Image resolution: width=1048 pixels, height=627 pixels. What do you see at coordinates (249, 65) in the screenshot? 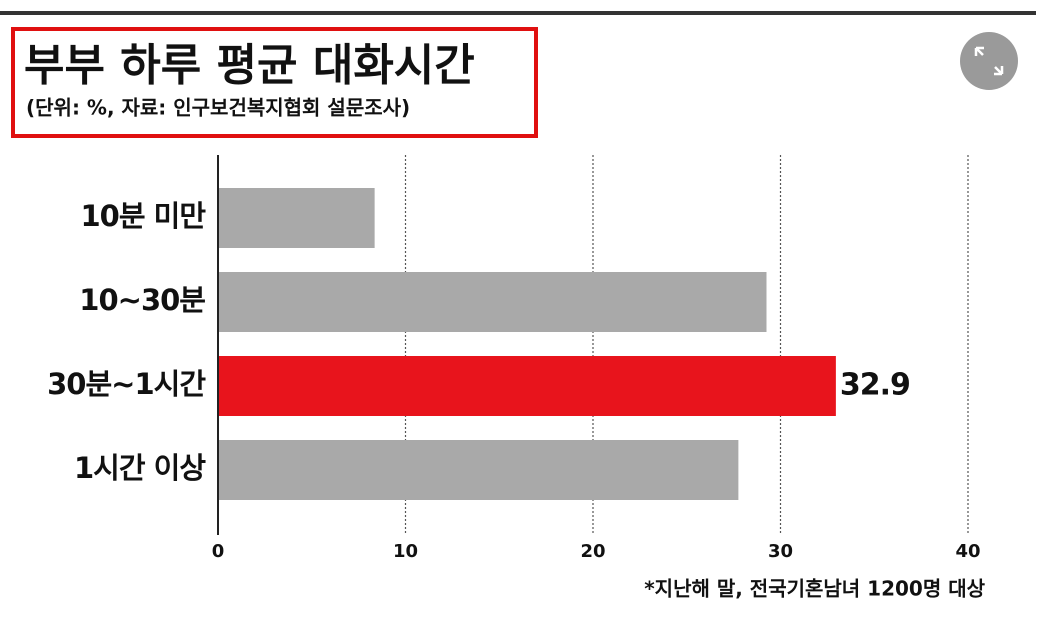
I see `chart-title: 부부 하루 평균 대화시간` at bounding box center [249, 65].